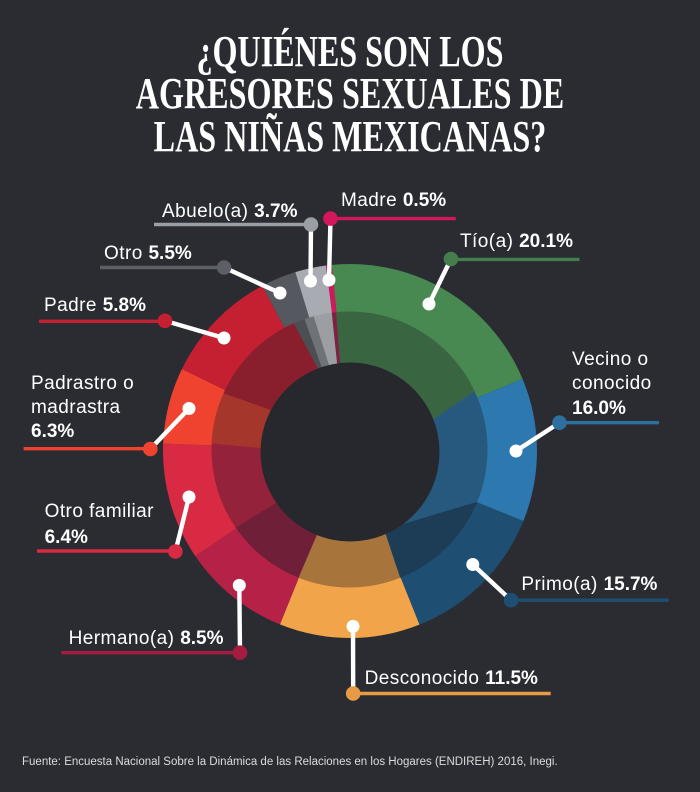 The image size is (700, 792). What do you see at coordinates (230, 211) in the screenshot?
I see `svg-text: Abuelo(a) 3.7%` at bounding box center [230, 211].